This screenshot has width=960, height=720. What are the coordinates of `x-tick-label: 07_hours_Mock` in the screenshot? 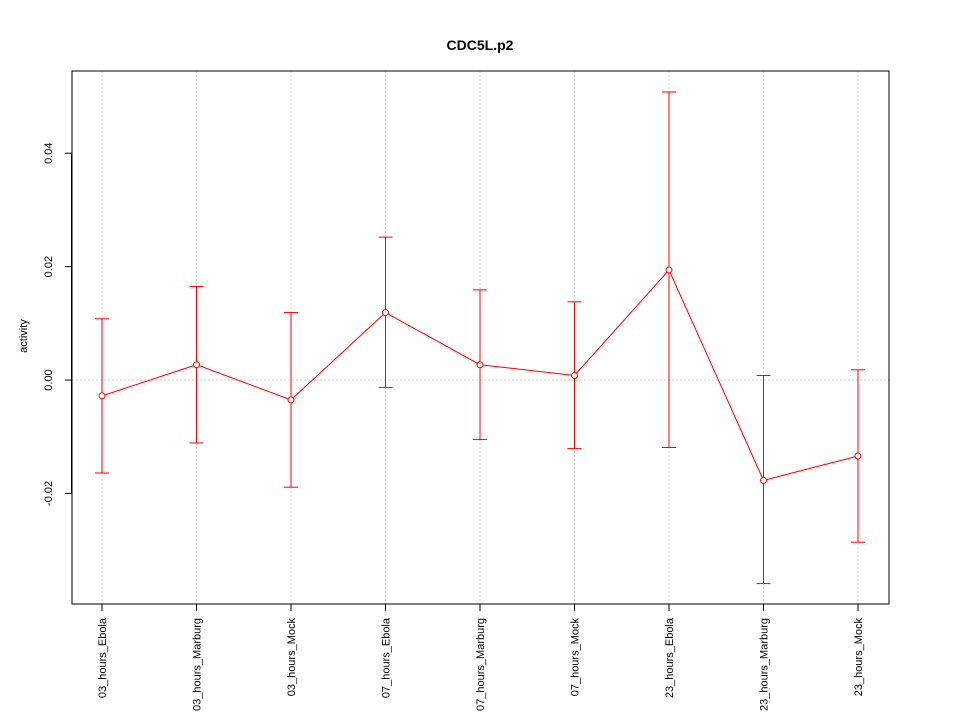 It's located at (576, 657).